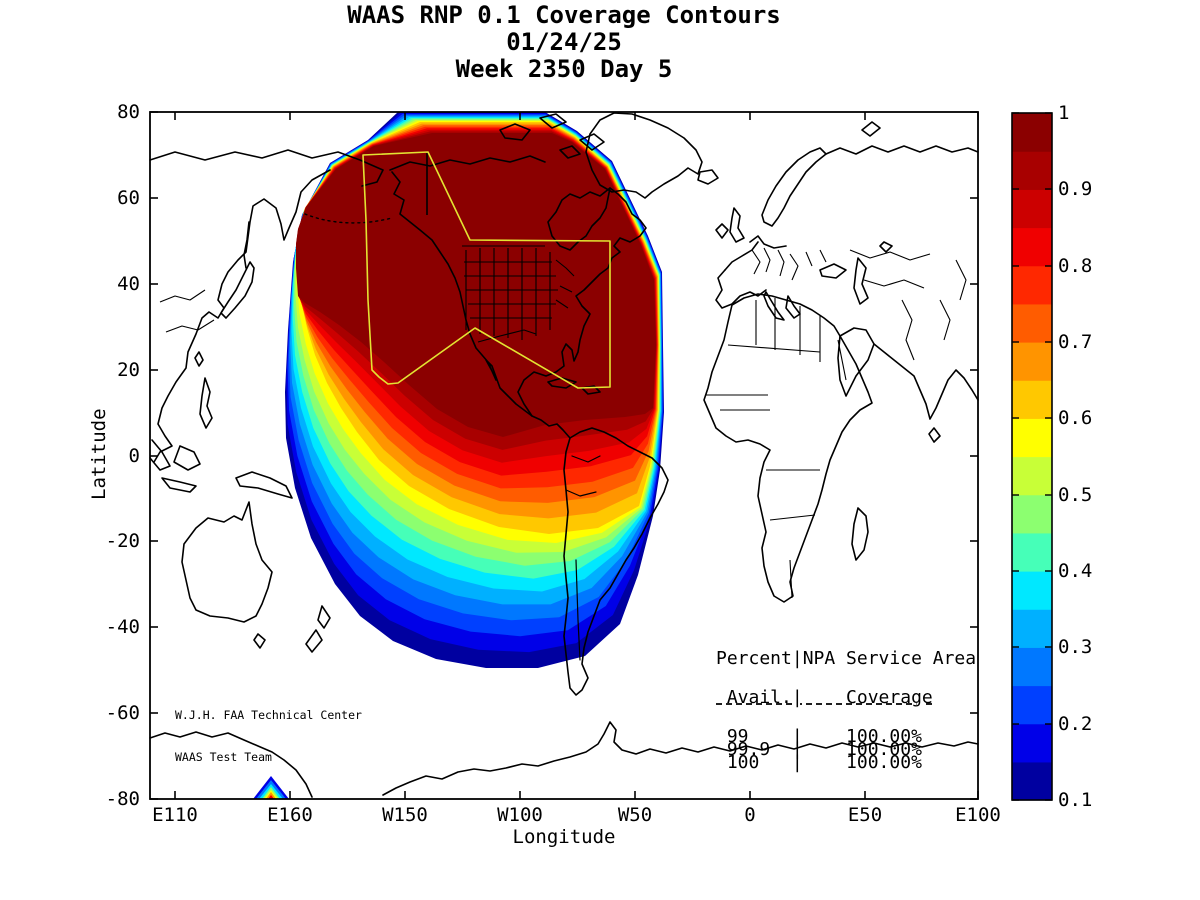 This screenshot has width=1200, height=900. I want to click on y-tick--80: -80, so click(122, 799).